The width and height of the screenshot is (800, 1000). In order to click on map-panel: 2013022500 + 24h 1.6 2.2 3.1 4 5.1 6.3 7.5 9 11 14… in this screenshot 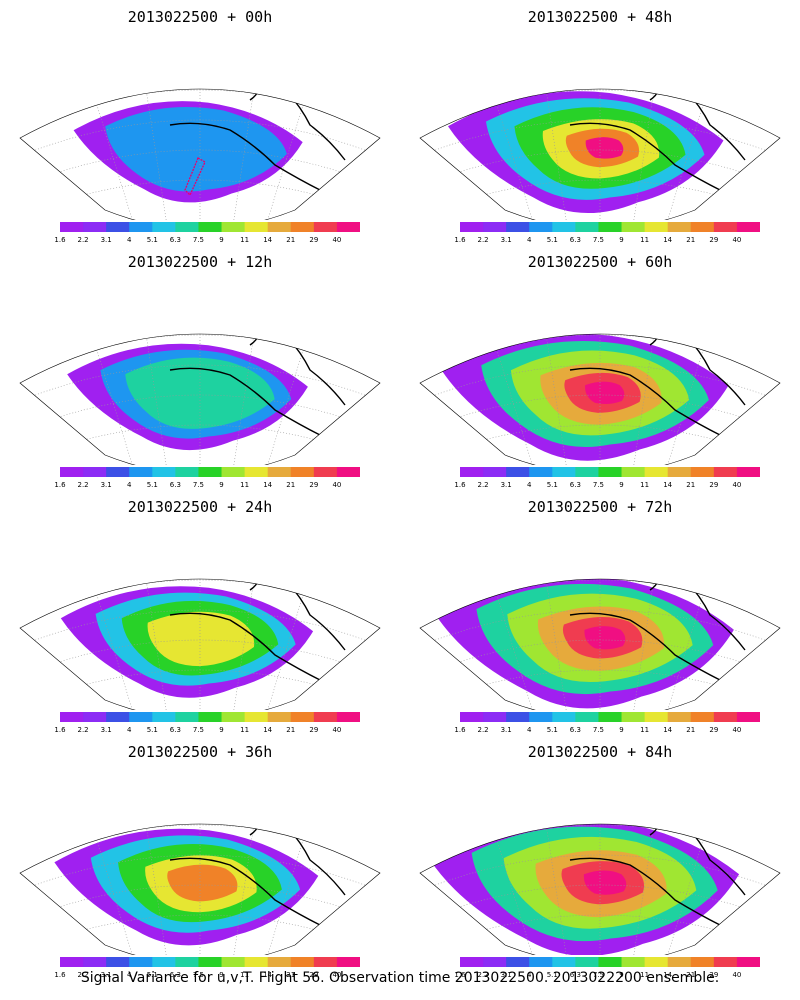, I will do `click(200, 612)`.